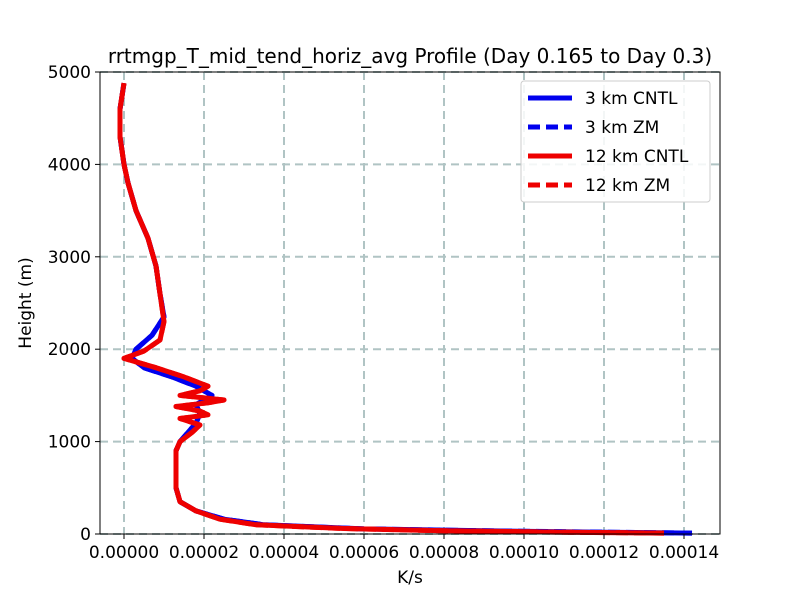 The height and width of the screenshot is (600, 800). What do you see at coordinates (69, 258) in the screenshot?
I see `y-tick-label: 3000` at bounding box center [69, 258].